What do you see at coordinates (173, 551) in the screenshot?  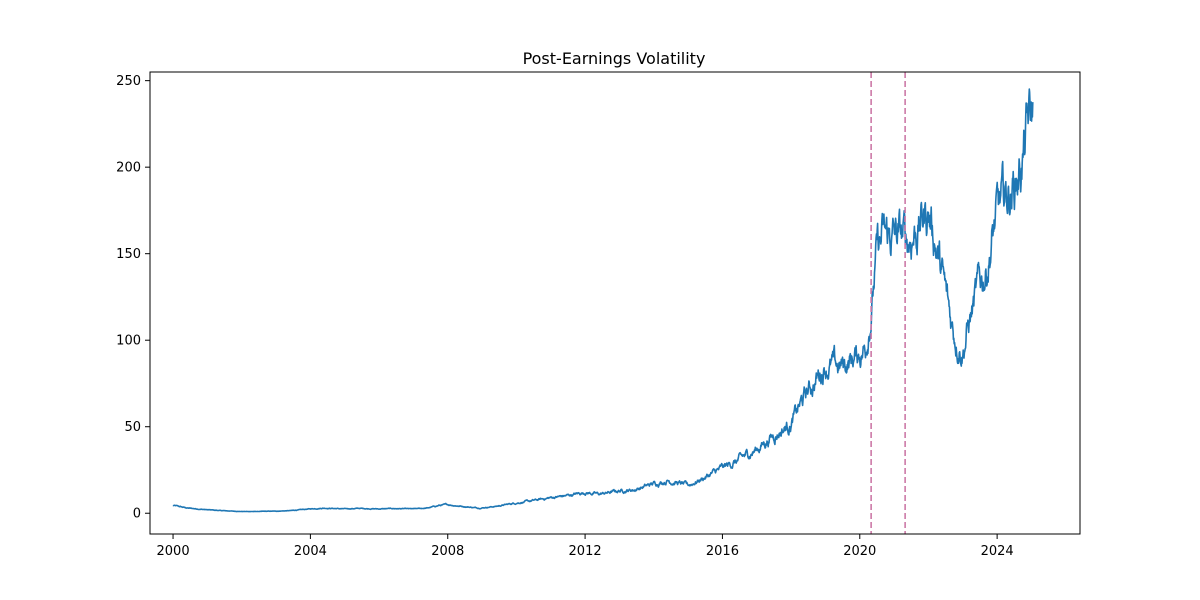 I see `x-tick-label-2000: 2000` at bounding box center [173, 551].